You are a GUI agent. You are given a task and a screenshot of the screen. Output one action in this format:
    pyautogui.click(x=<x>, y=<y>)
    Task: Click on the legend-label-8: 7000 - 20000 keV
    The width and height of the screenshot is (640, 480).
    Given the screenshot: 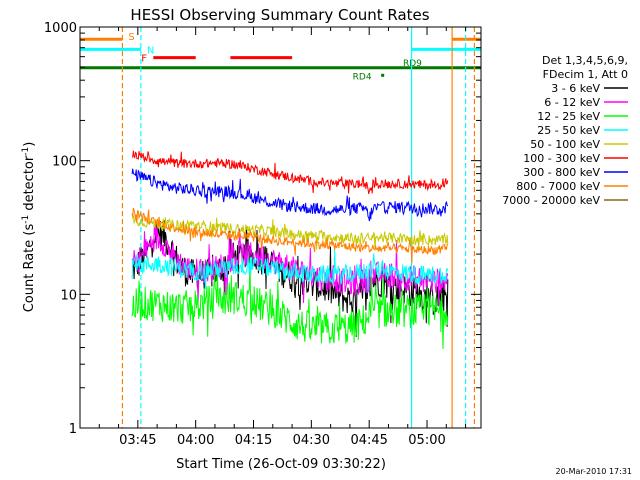 What is the action you would take?
    pyautogui.click(x=551, y=200)
    